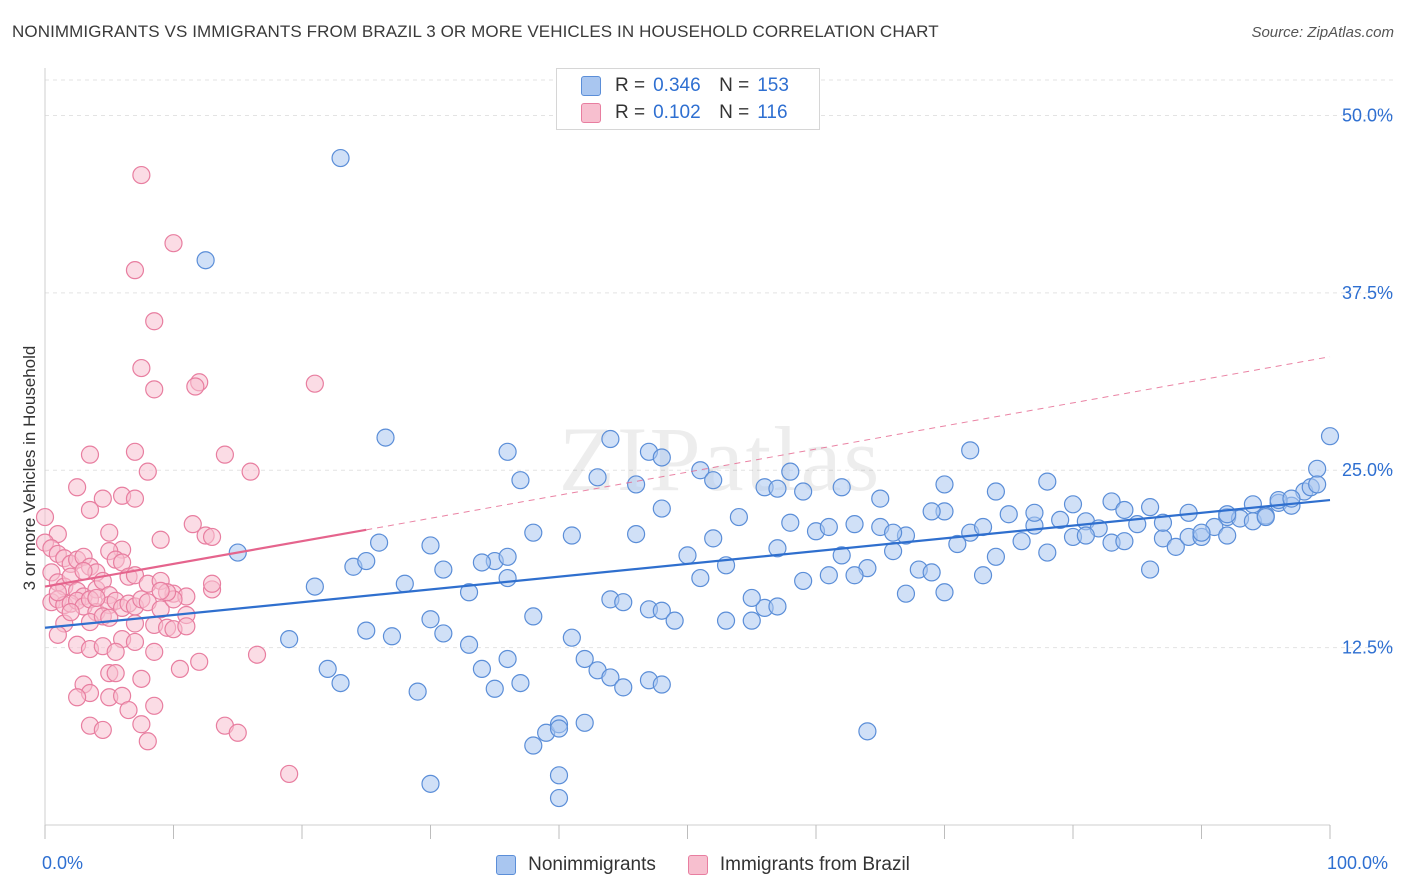 The width and height of the screenshot is (1406, 892). I want to click on n-label: N =, so click(734, 85).